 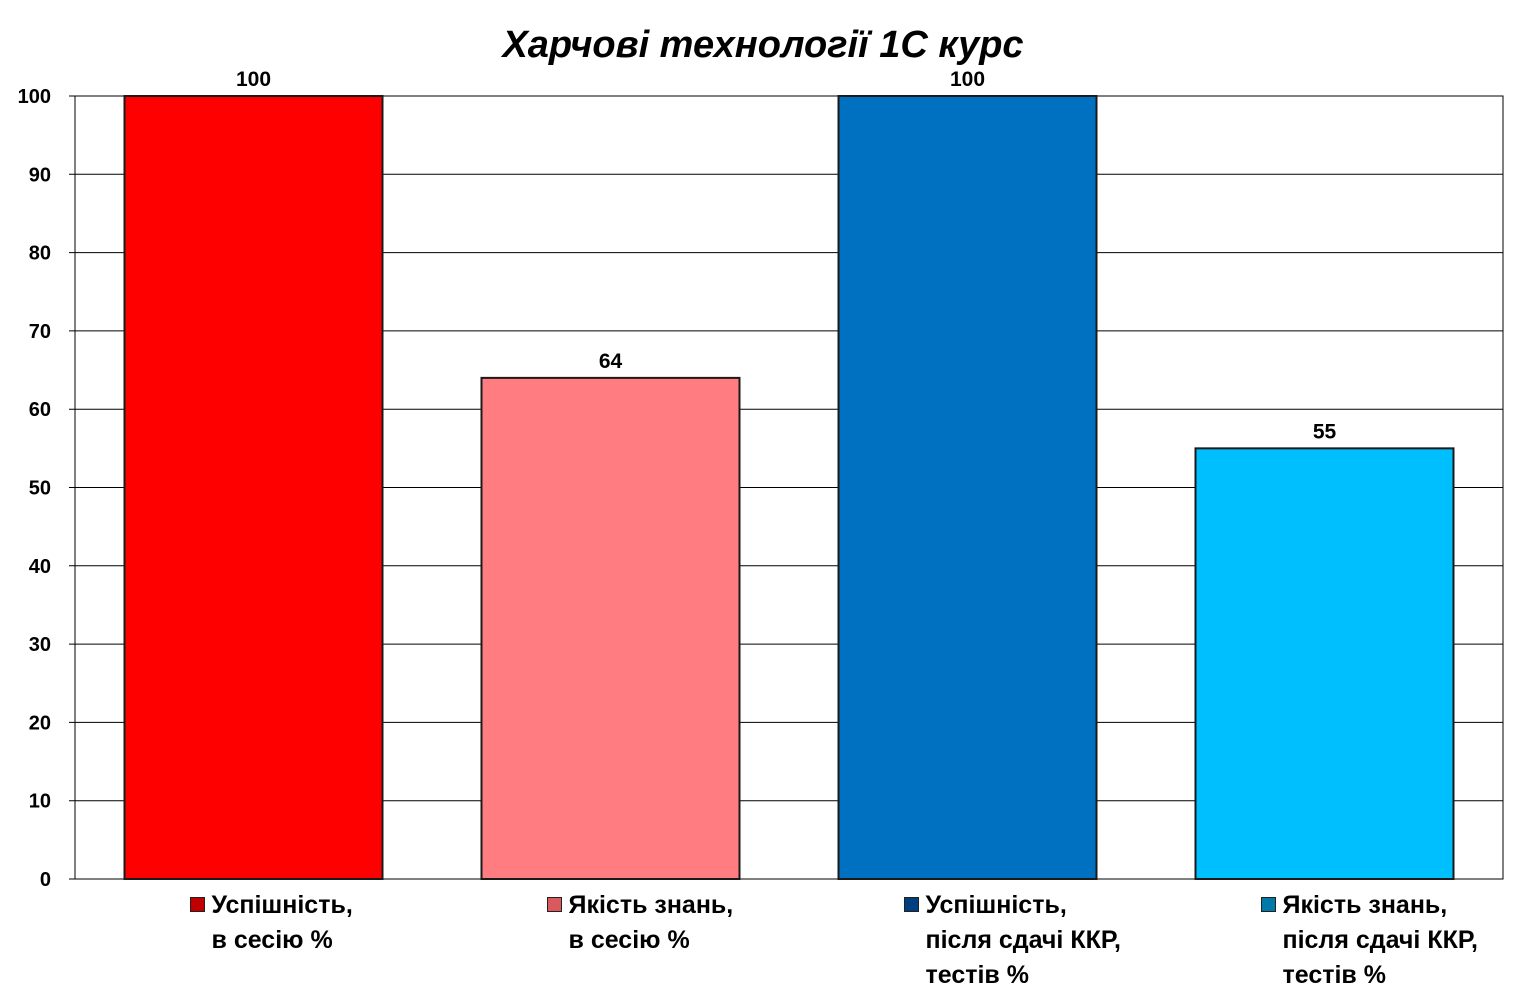 What do you see at coordinates (40, 175) in the screenshot?
I see `y-tick-label: 90` at bounding box center [40, 175].